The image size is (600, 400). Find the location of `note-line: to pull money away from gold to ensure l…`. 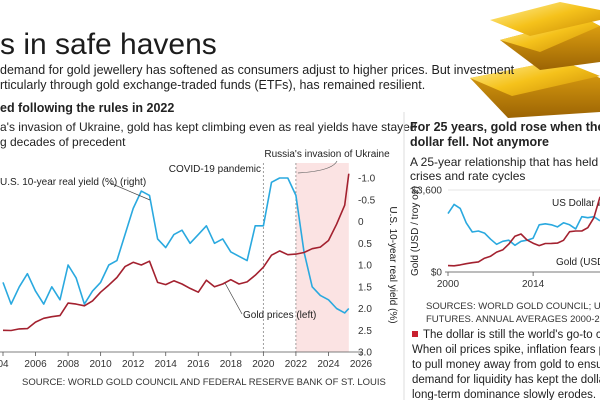

note-line: to pull money away from gold to ensure l… is located at coordinates (506, 365).